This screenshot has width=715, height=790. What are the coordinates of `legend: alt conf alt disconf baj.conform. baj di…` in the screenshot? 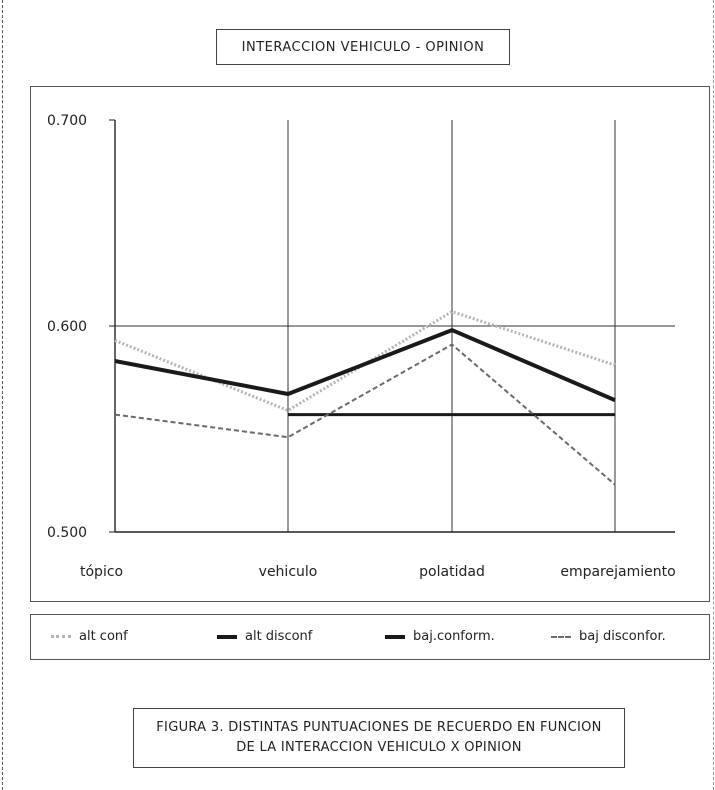 It's located at (370, 637).